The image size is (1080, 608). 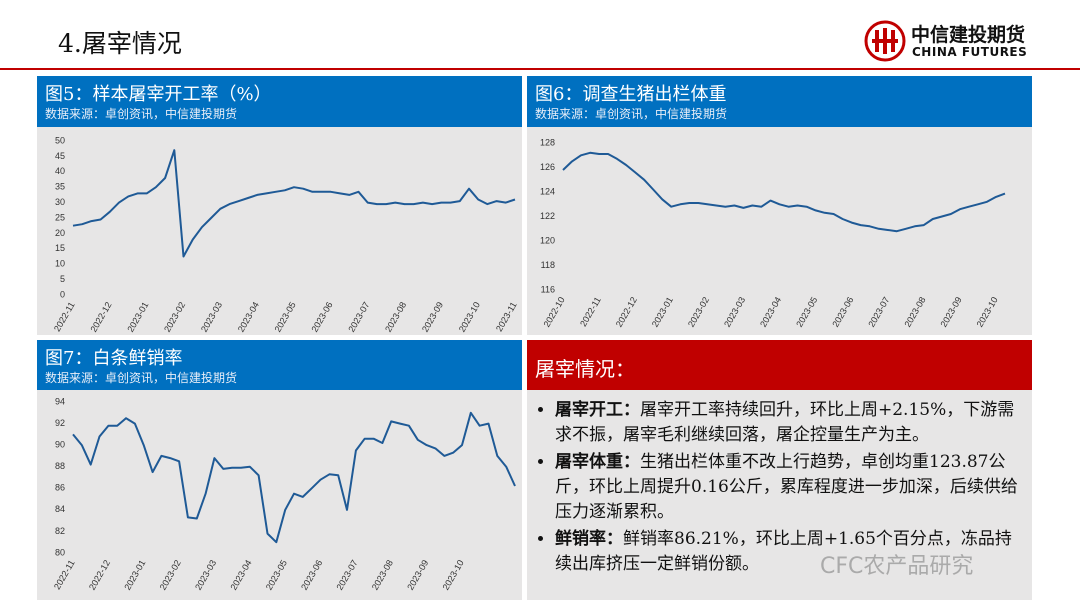 What do you see at coordinates (897, 566) in the screenshot?
I see `watermark: CFC农产品研究` at bounding box center [897, 566].